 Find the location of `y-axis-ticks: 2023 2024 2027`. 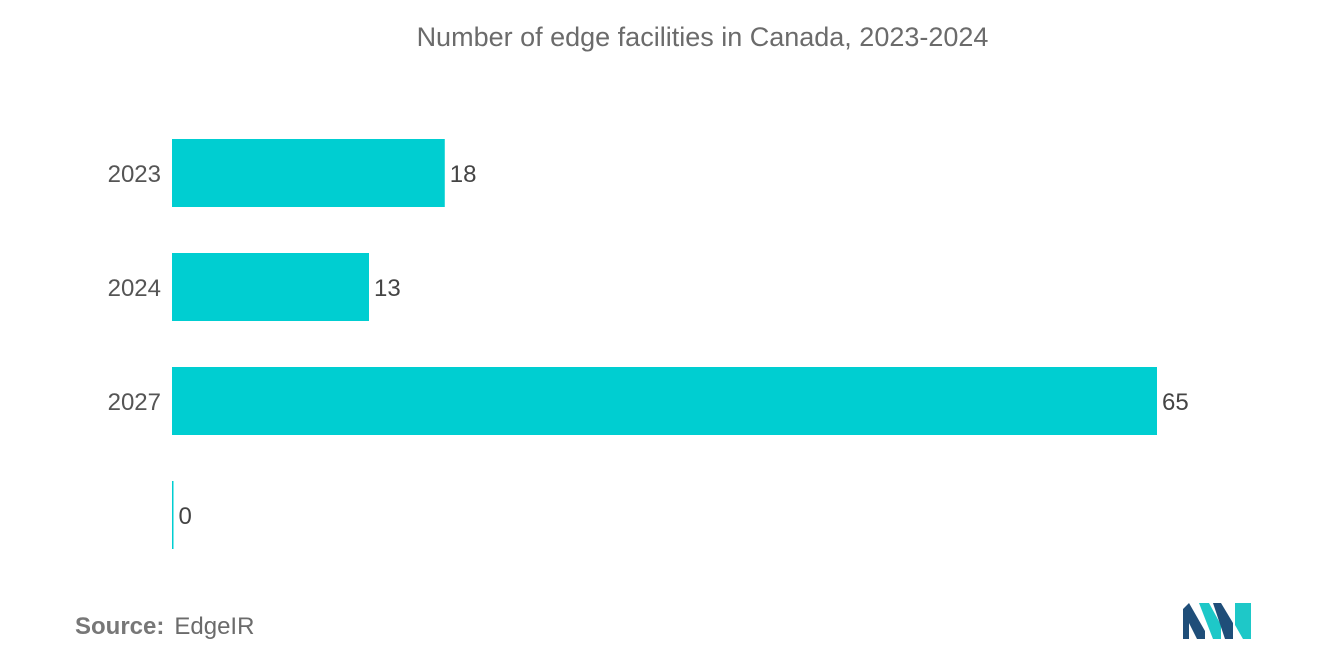

y-axis-ticks: 2023 2024 2027 is located at coordinates (134, 288).